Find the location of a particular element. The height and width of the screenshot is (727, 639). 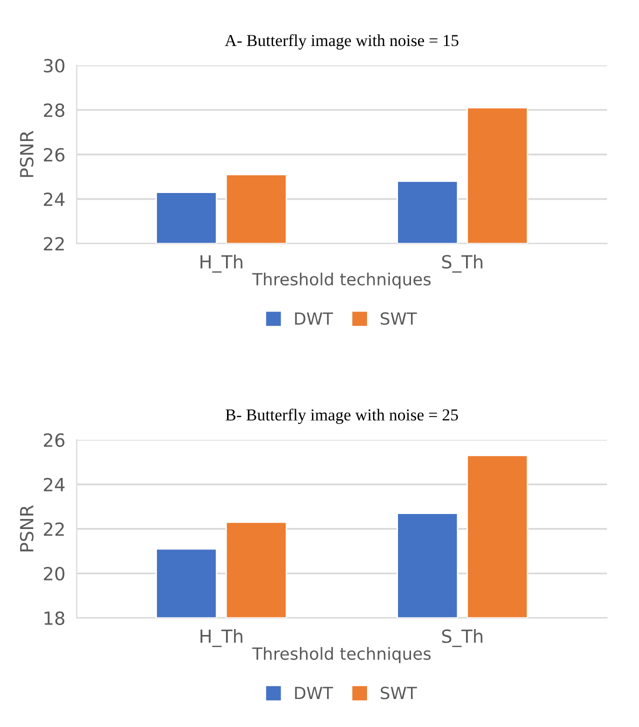

y-tick-label: 28 is located at coordinates (54, 110).